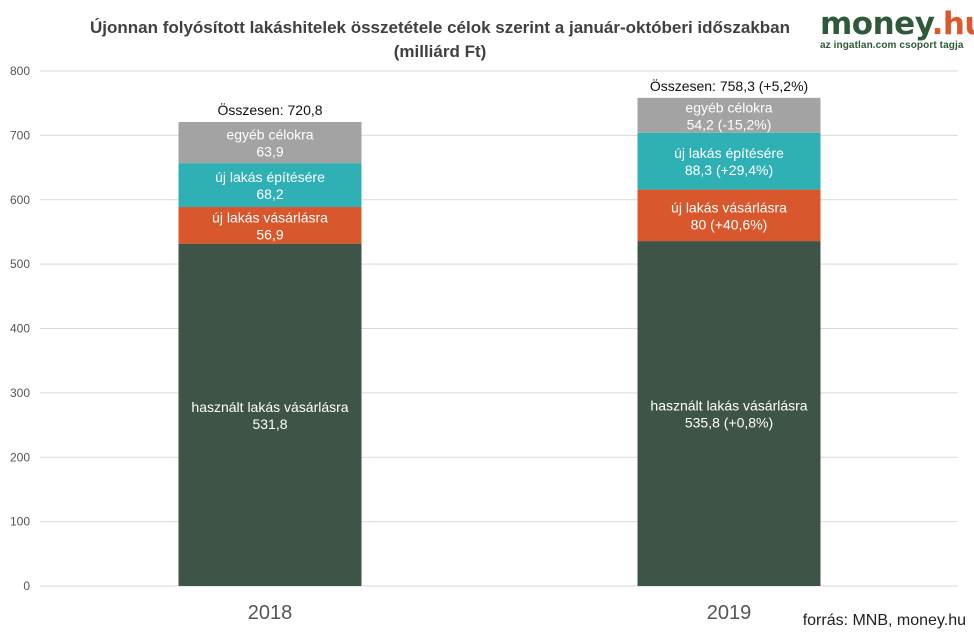  I want to click on logo-main-text: money, so click(876, 24).